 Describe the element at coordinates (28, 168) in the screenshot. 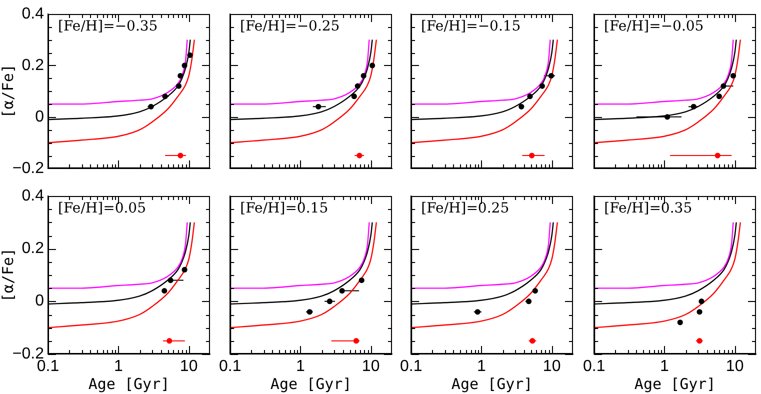

I see `y-tick-label: −0.2` at that location.